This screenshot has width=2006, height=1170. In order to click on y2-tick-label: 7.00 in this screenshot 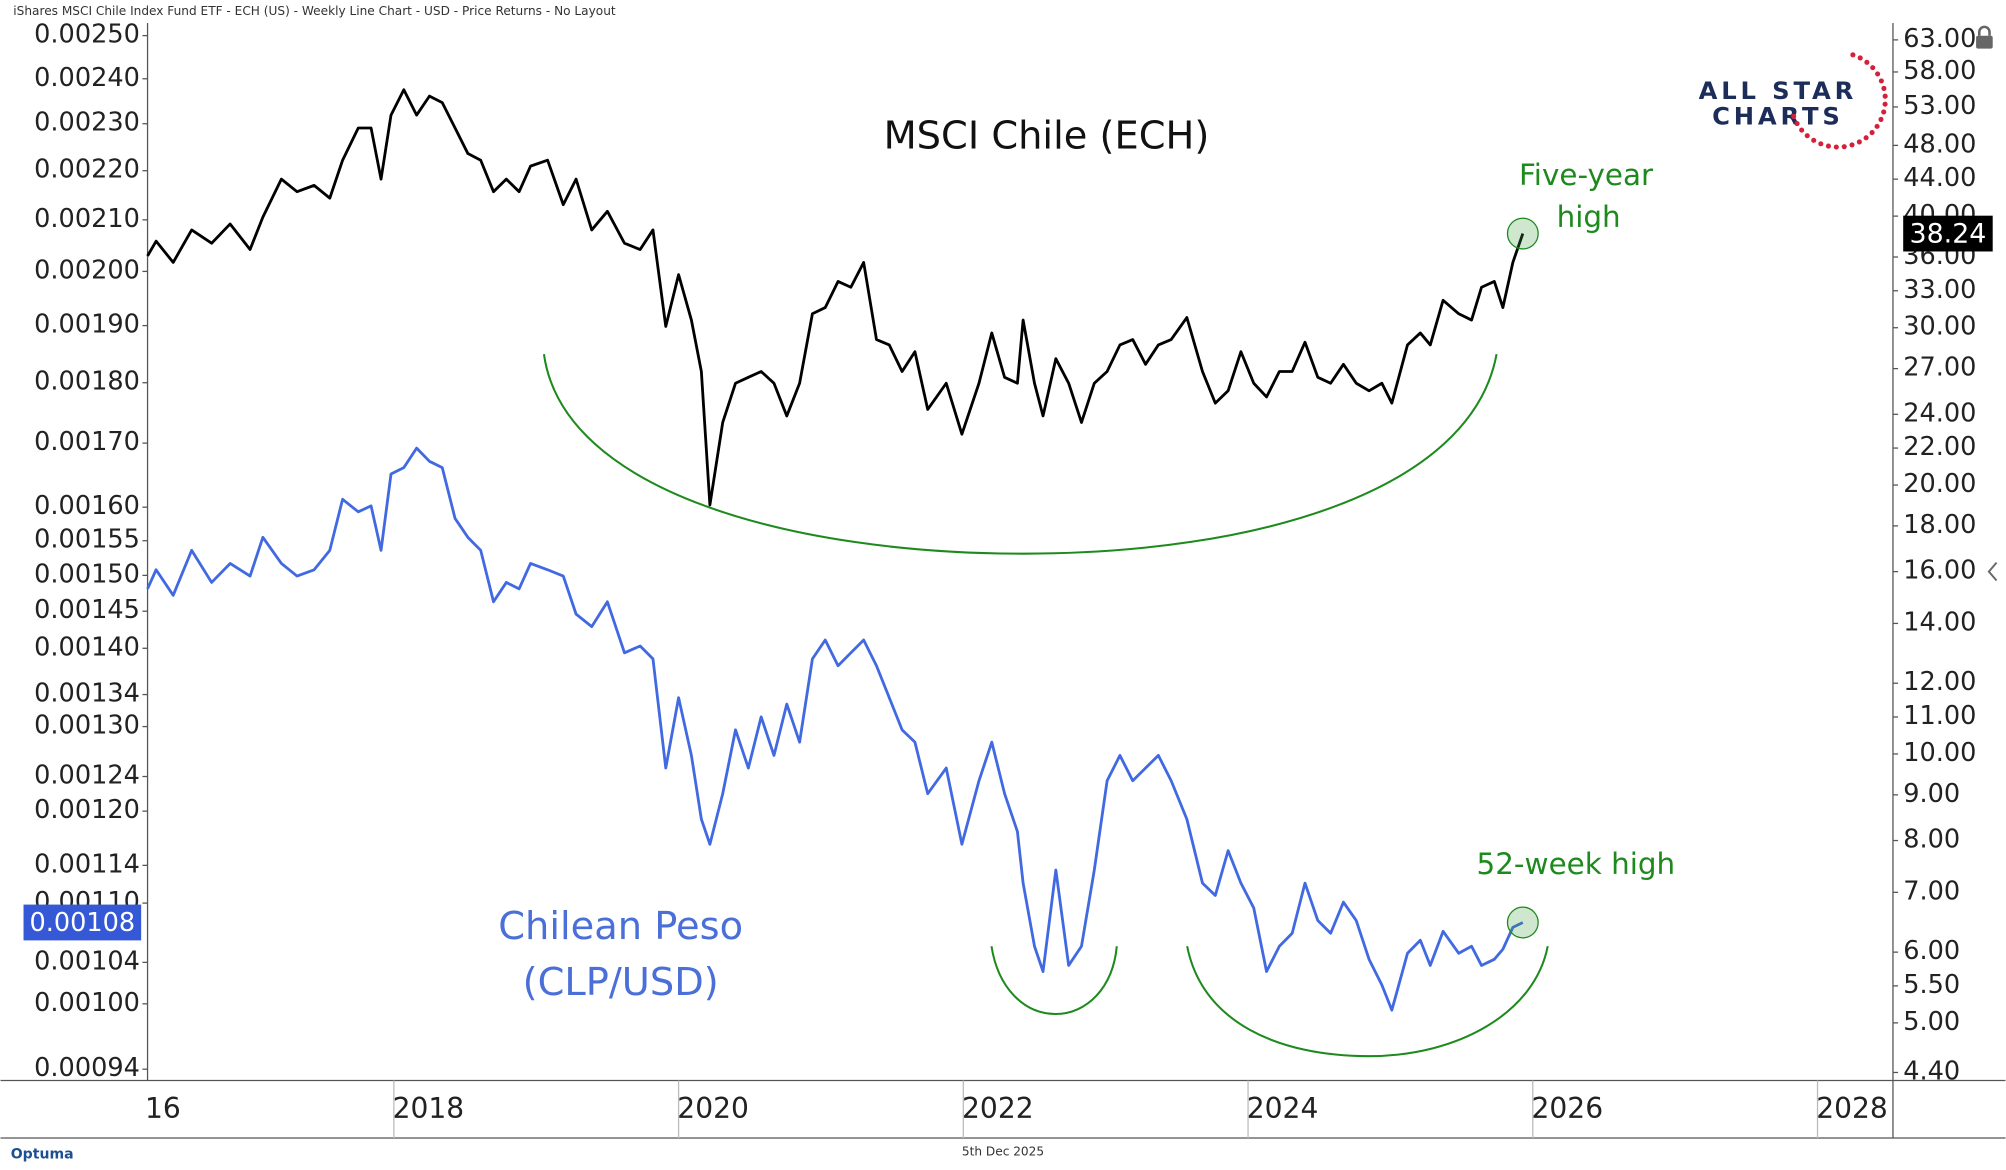, I will do `click(1931, 891)`.